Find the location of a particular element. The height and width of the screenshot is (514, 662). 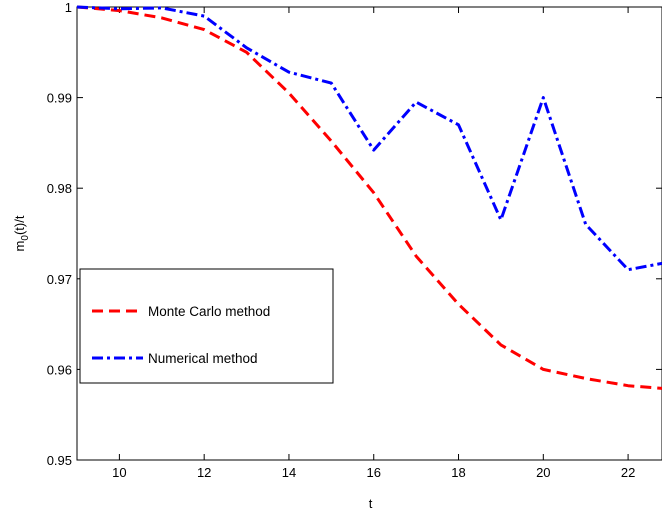

y-axis-label: m0(t)/t is located at coordinates (21, 233).